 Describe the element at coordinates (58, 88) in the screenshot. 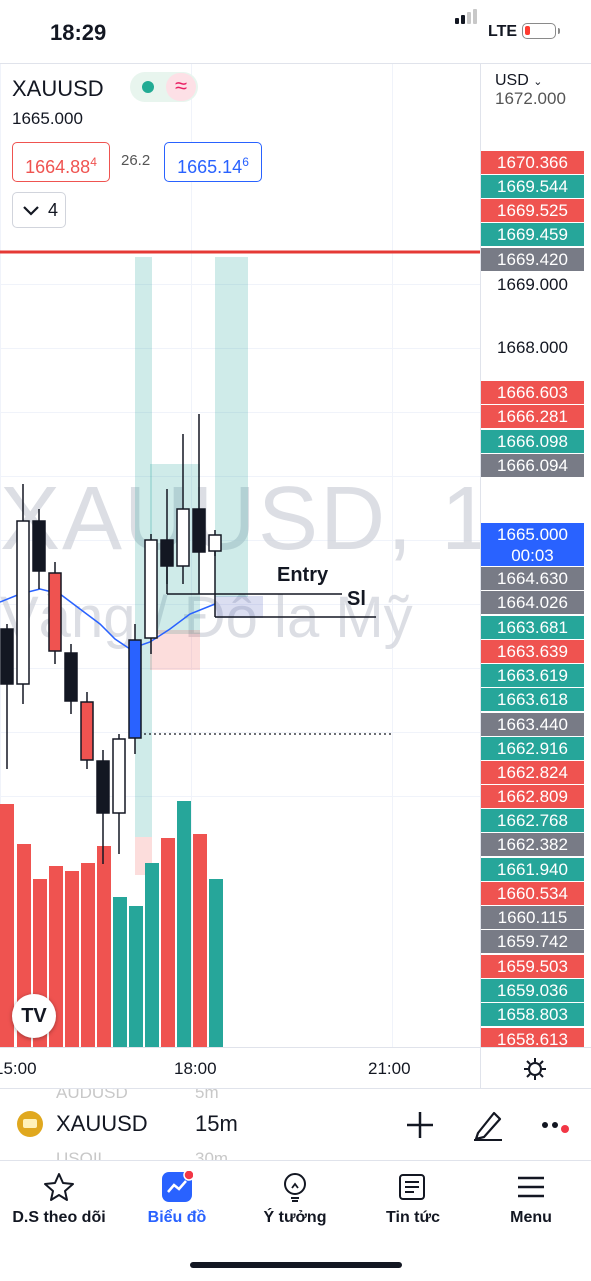

I see `chart-symbol: XAUUSD` at that location.